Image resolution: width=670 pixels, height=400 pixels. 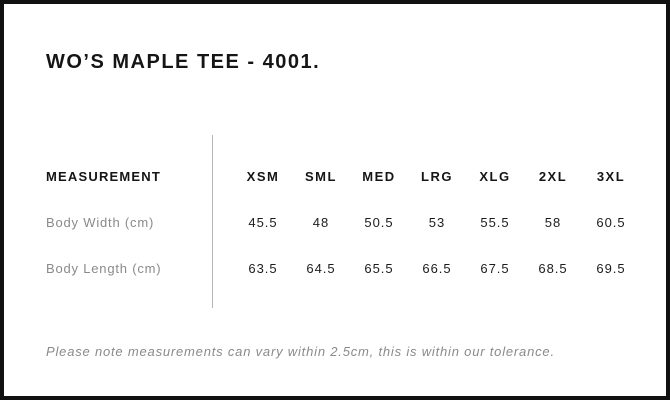 What do you see at coordinates (437, 268) in the screenshot?
I see `body-length-lrg: 66.5` at bounding box center [437, 268].